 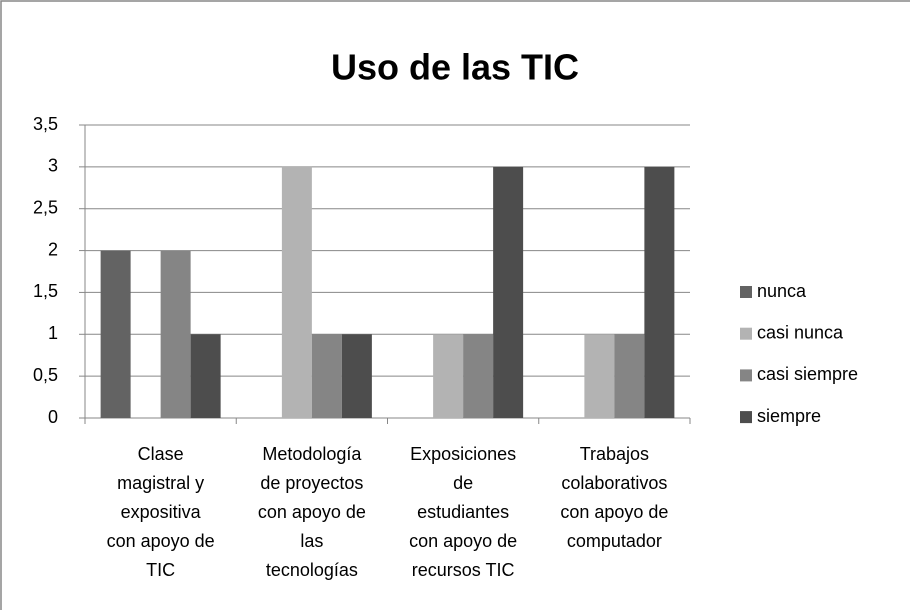 What do you see at coordinates (45, 291) in the screenshot?
I see `y-tick-label: 1,5` at bounding box center [45, 291].